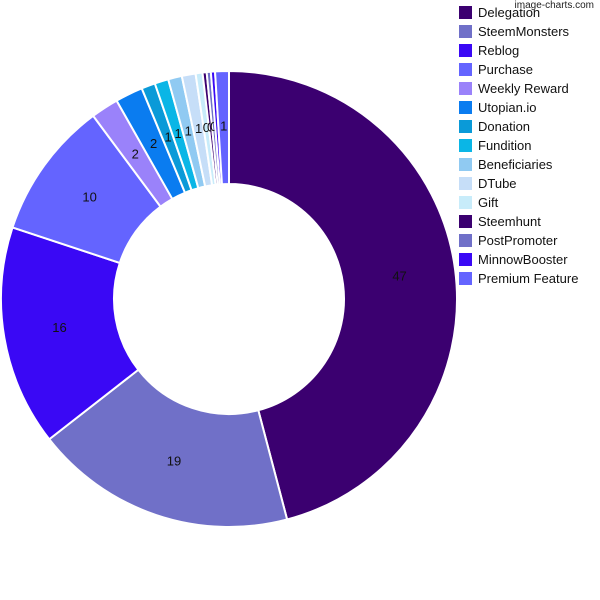  I want to click on legend-label: Gift, so click(488, 202).